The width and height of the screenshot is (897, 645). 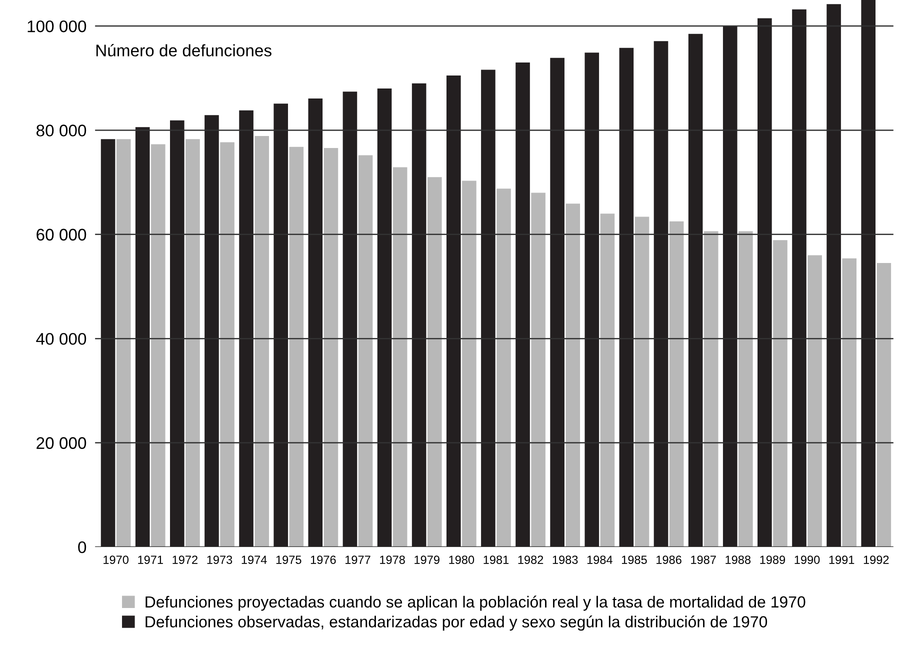 What do you see at coordinates (599, 560) in the screenshot?
I see `x-tick-label: 1984` at bounding box center [599, 560].